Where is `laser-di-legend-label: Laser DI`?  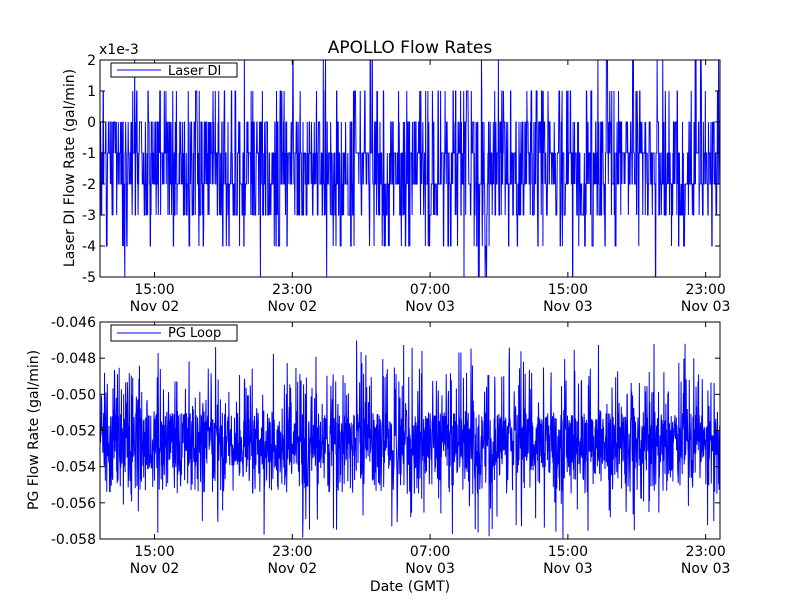
laser-di-legend-label: Laser DI is located at coordinates (194, 71).